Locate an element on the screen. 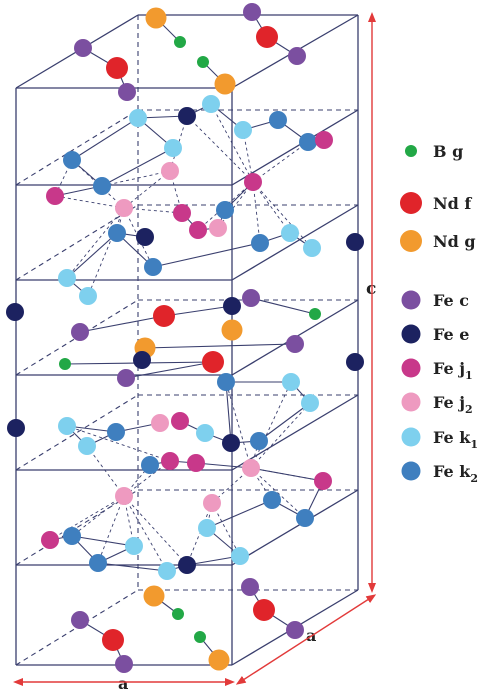 This screenshot has height=696, width=482. legend-subscript: 1 is located at coordinates (469, 375).